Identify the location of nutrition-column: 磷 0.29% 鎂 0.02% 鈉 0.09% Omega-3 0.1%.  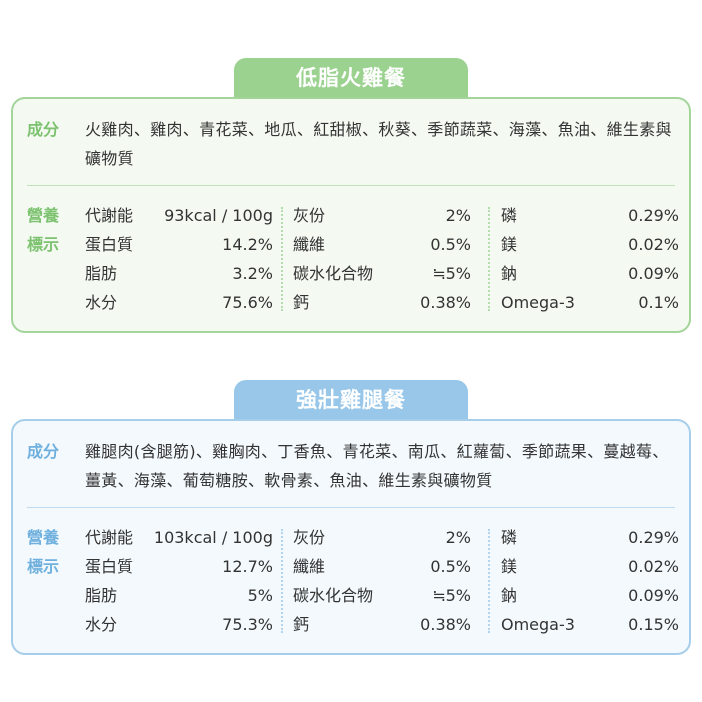
(590, 259).